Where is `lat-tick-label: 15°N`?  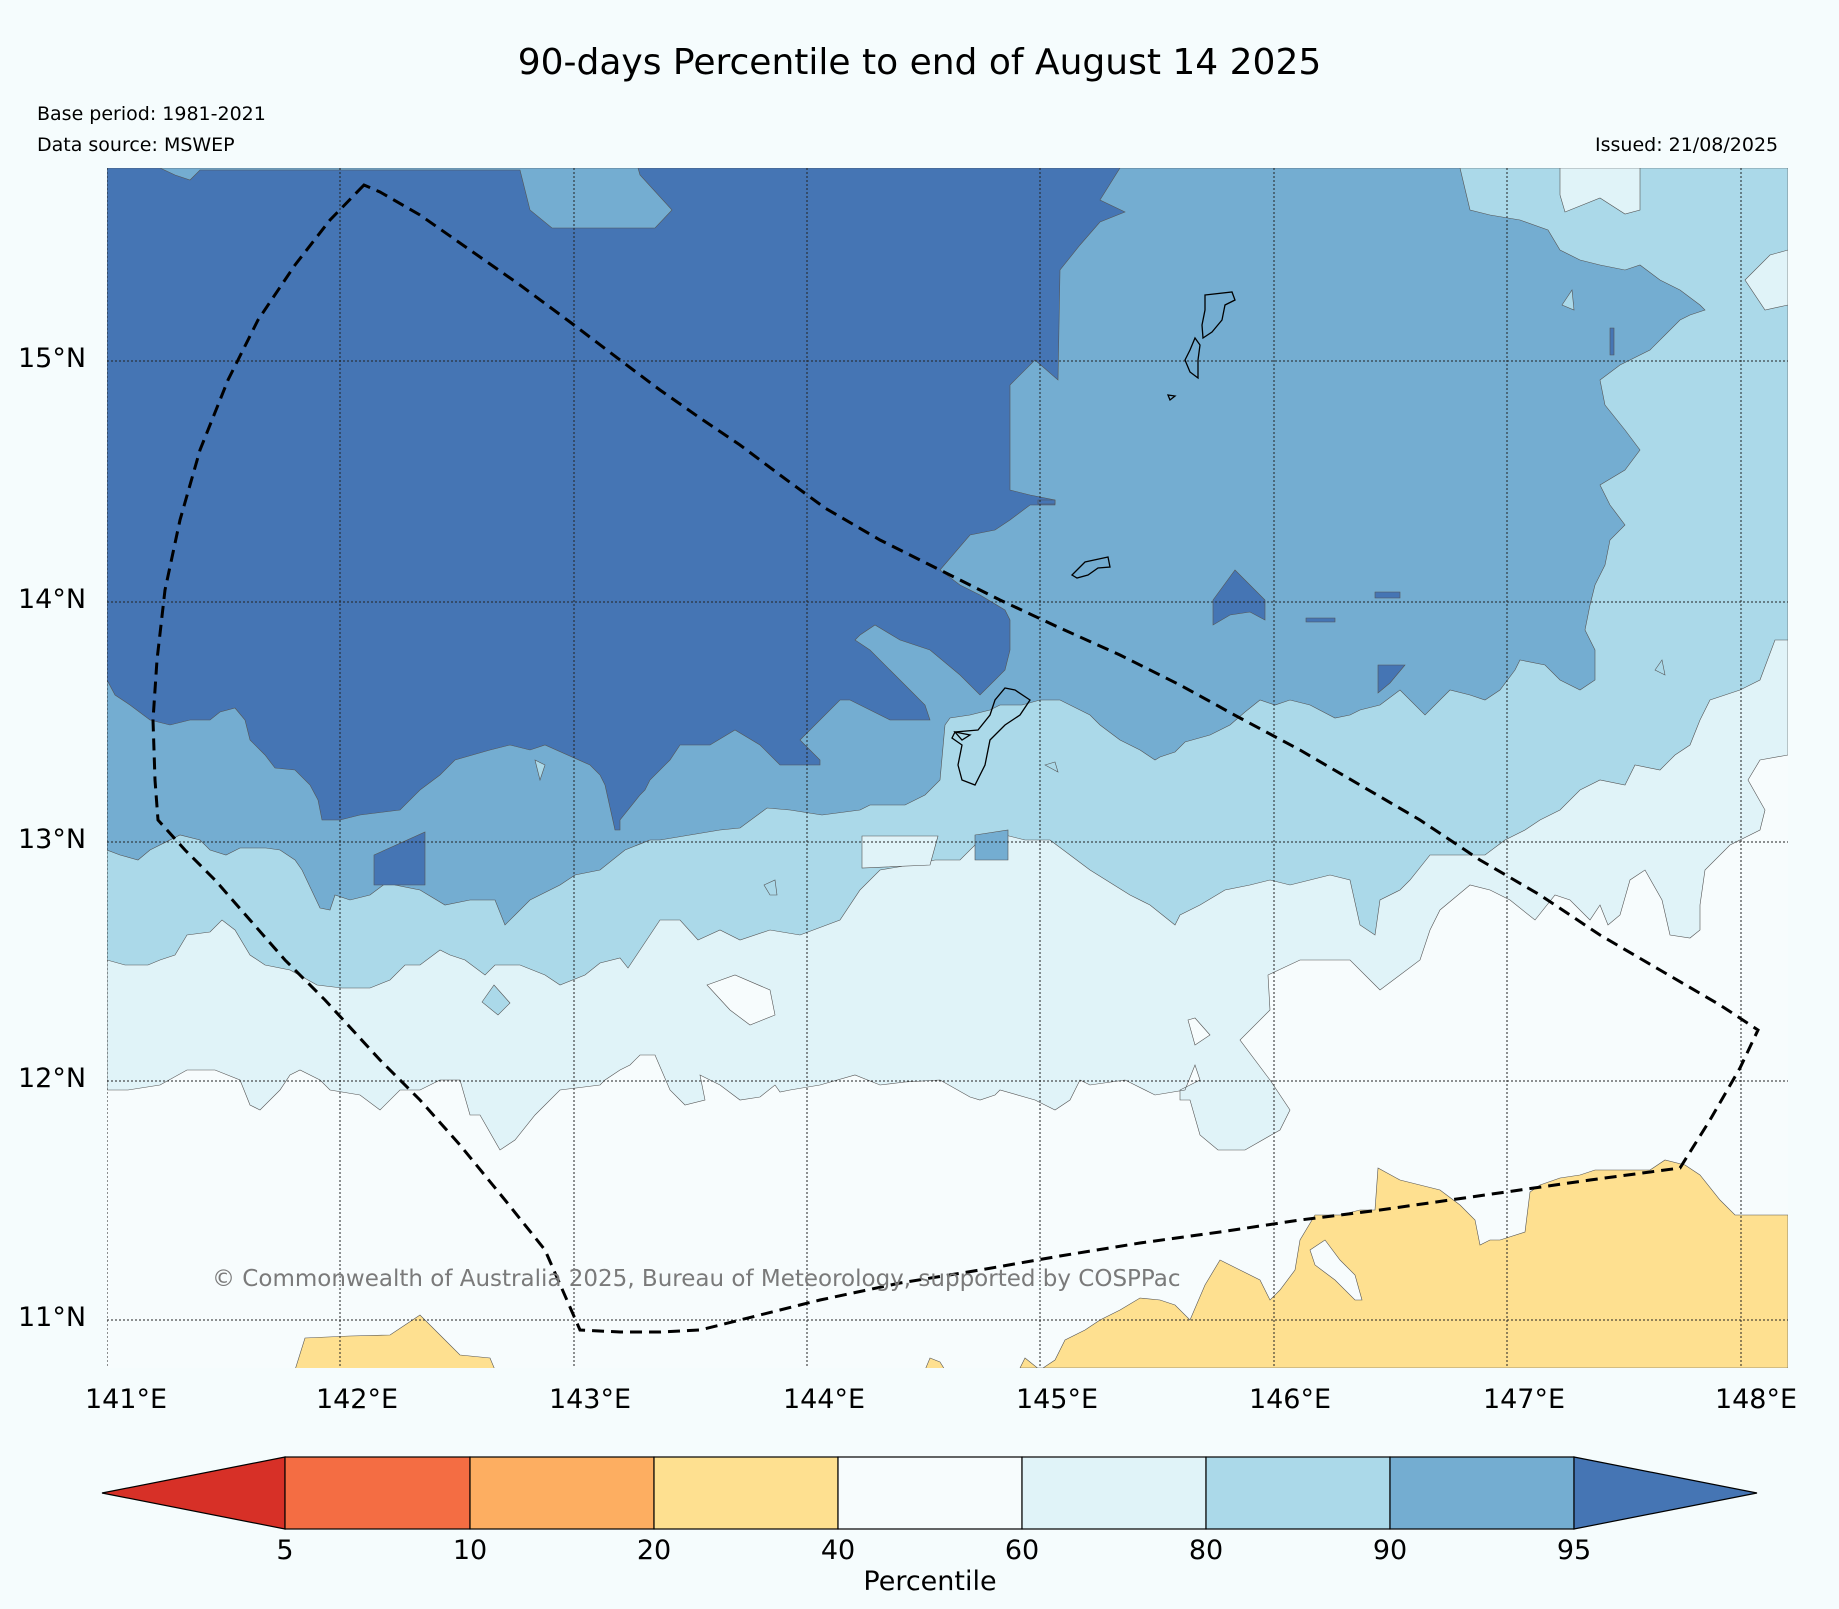 lat-tick-label: 15°N is located at coordinates (52, 358).